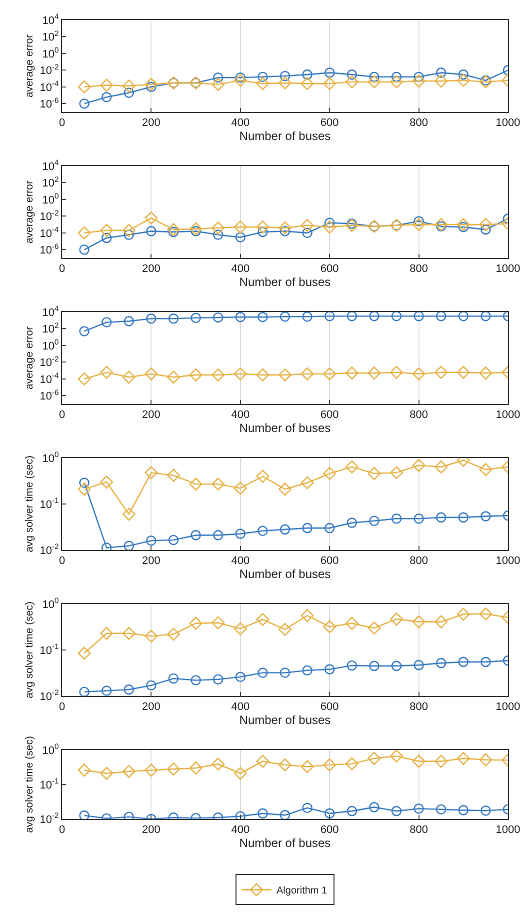  What do you see at coordinates (50, 603) in the screenshot?
I see `y-tick-label: 10$^{0}$` at bounding box center [50, 603].